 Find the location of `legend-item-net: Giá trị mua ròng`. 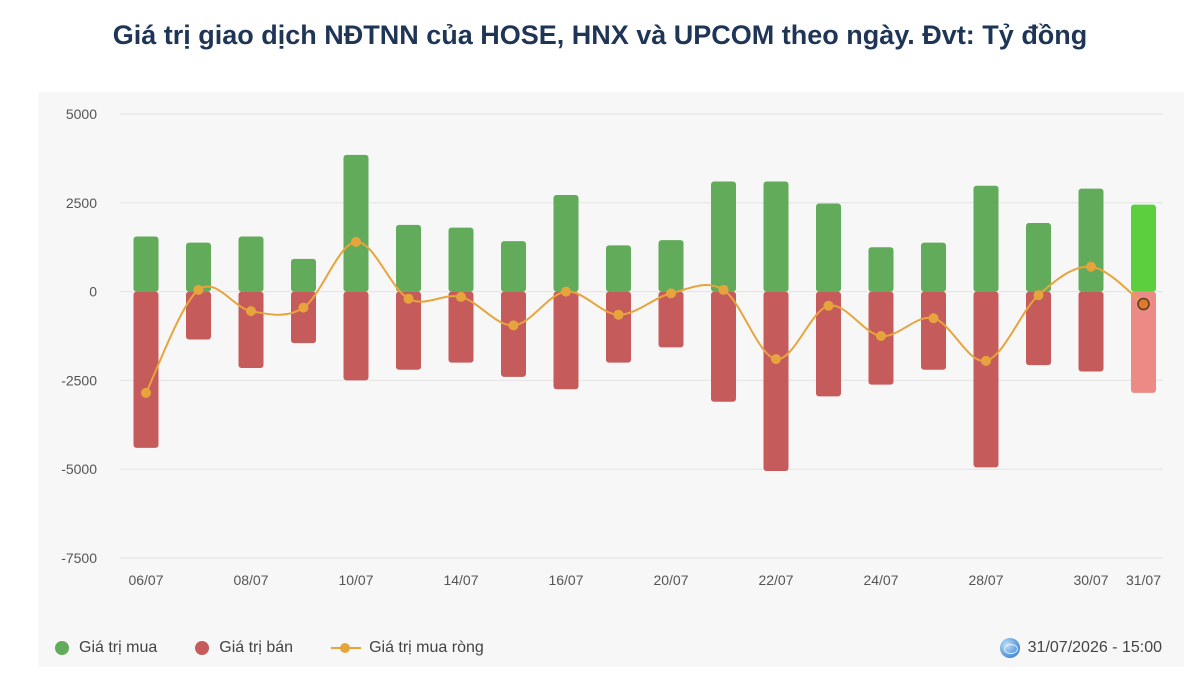

legend-item-net: Giá trị mua ròng is located at coordinates (407, 648).